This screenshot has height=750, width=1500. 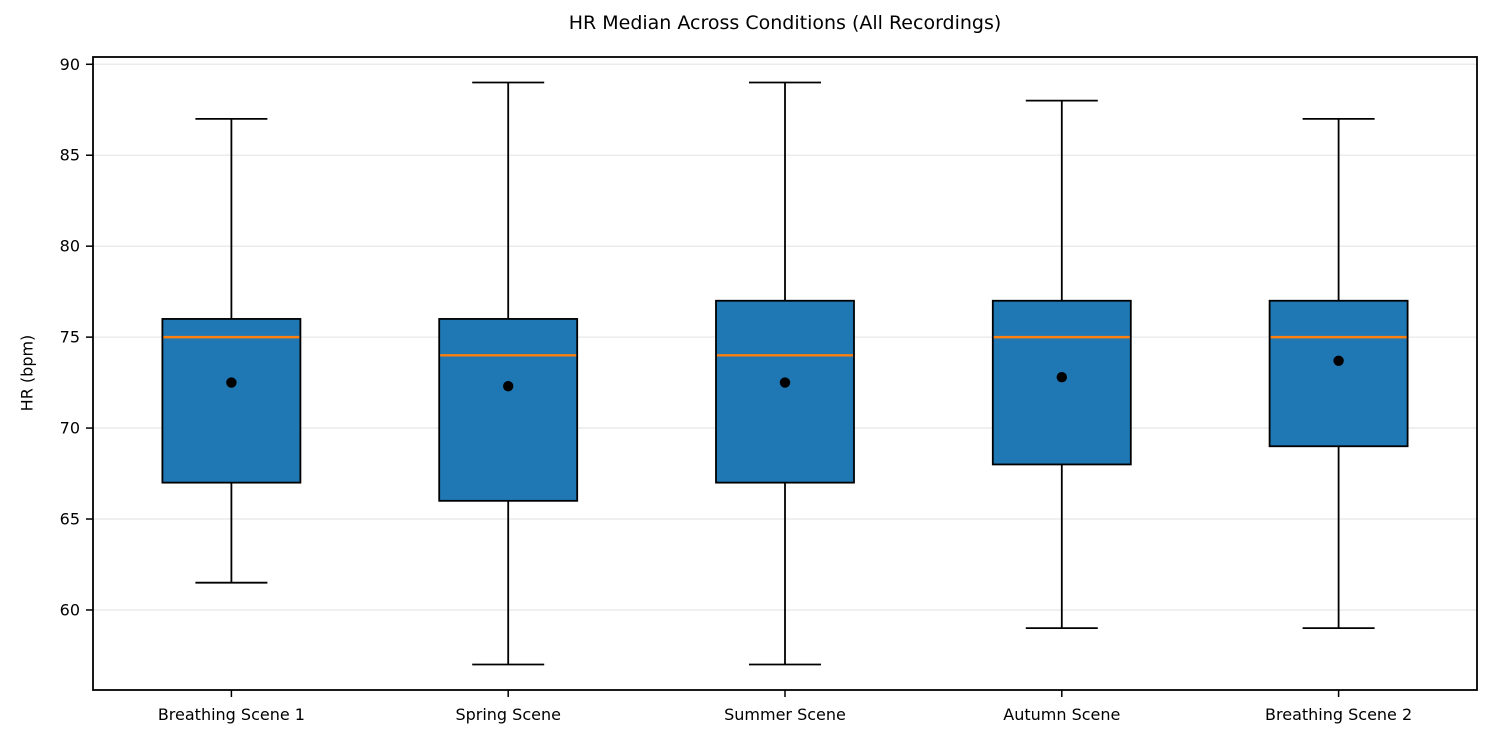 I want to click on x-tick-label-breathing-scene-1: Breathing Scene 1, so click(x=231, y=714).